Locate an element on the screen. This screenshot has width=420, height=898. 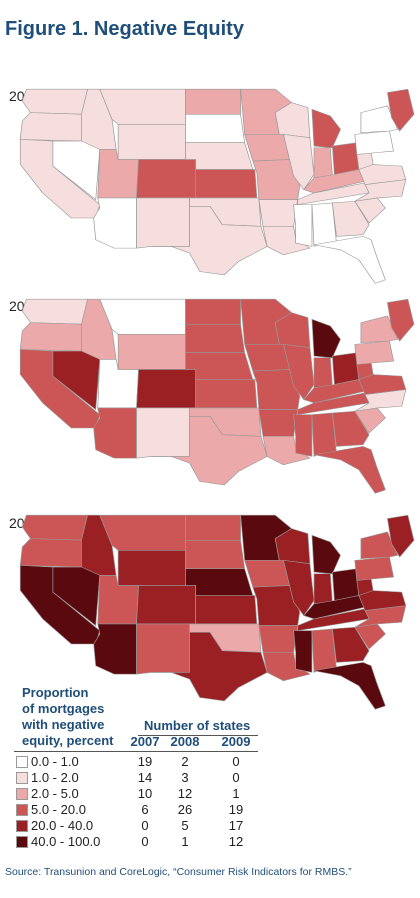
state-ne is located at coordinates (219, 582).